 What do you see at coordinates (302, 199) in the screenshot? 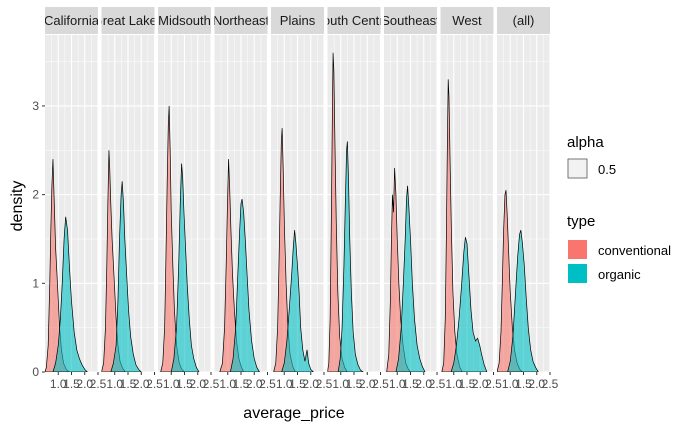
I see `facet-panel: Plains 1.01.52.02.5` at bounding box center [302, 199].